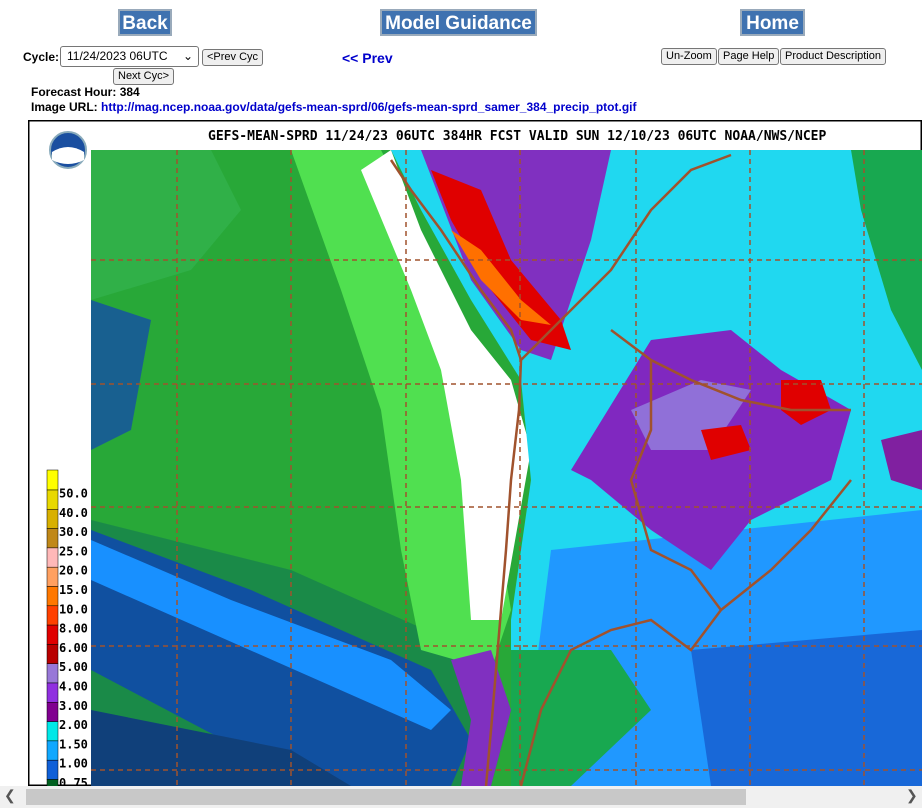 The width and height of the screenshot is (922, 808). What do you see at coordinates (117, 56) in the screenshot?
I see `cycle-selected: 11/24/2023 06UTC` at bounding box center [117, 56].